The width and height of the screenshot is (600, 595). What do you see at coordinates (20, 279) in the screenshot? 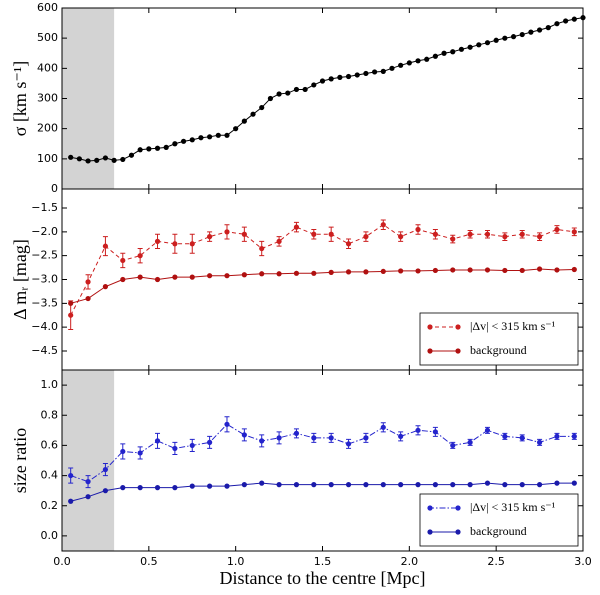
I see `y-axis-label: Δ mᵣ [mag]` at bounding box center [20, 279].